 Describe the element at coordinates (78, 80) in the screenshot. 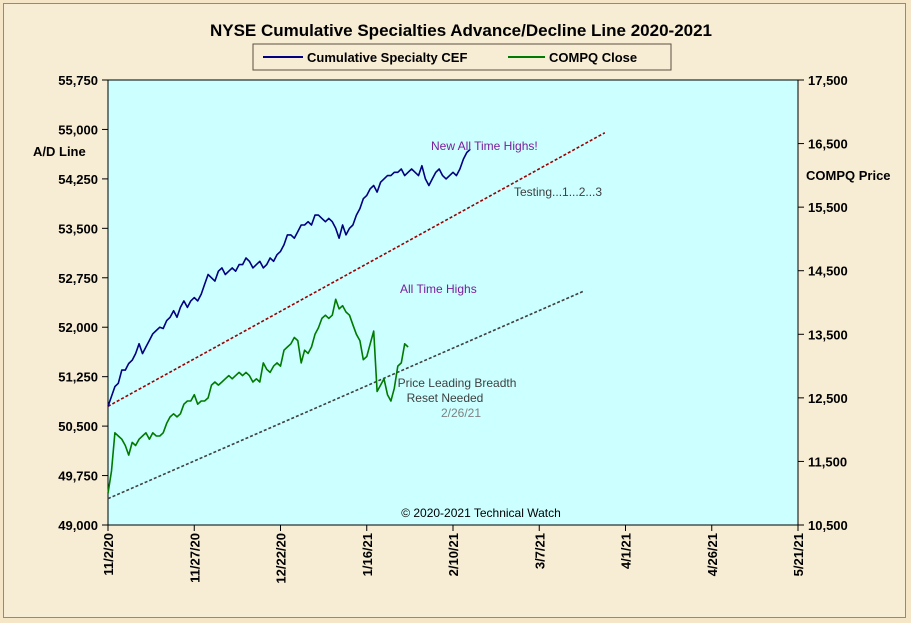

I see `y-left-tick-label: 55,750` at that location.